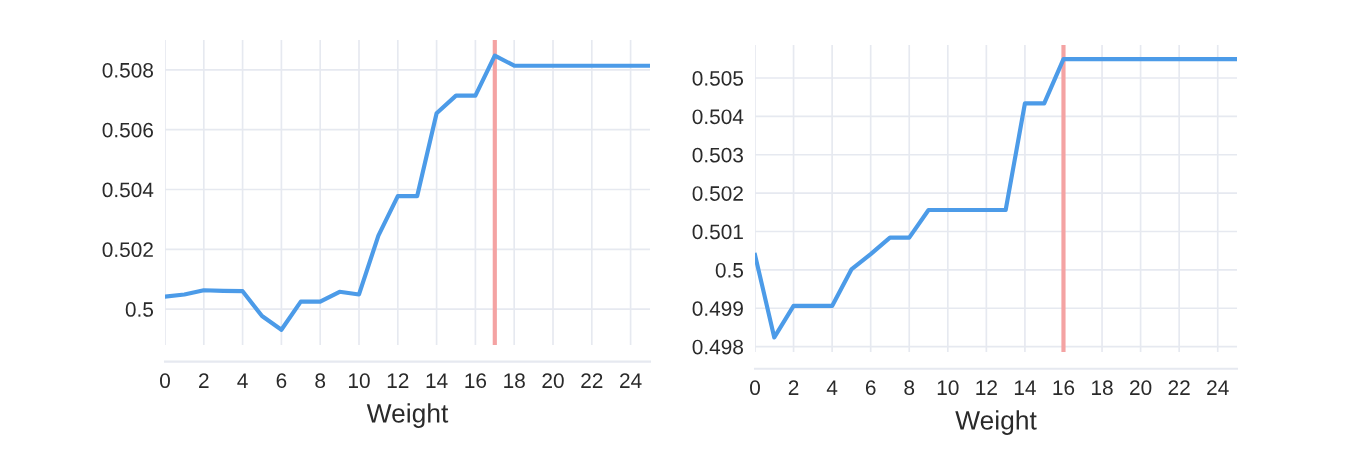 This screenshot has width=1348, height=475. What do you see at coordinates (717, 155) in the screenshot?
I see `y-tick-label: 0.503` at bounding box center [717, 155].